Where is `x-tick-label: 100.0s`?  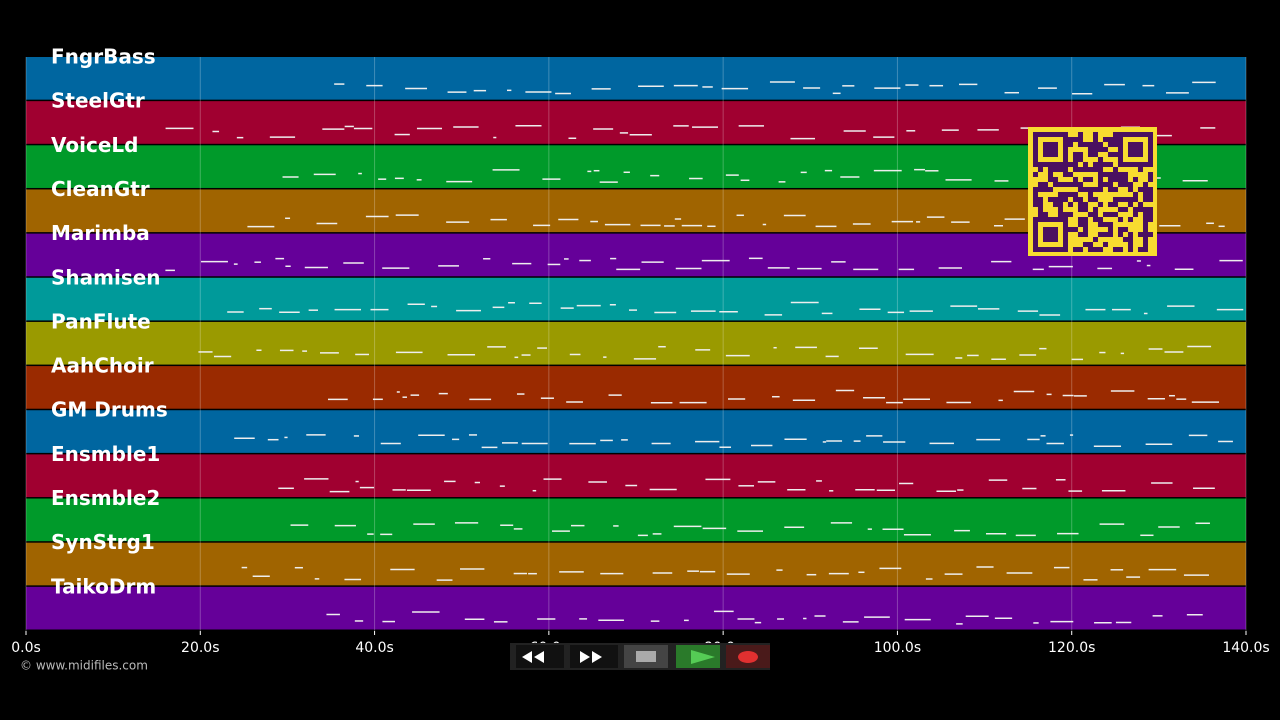 x-tick-label: 100.0s is located at coordinates (897, 648).